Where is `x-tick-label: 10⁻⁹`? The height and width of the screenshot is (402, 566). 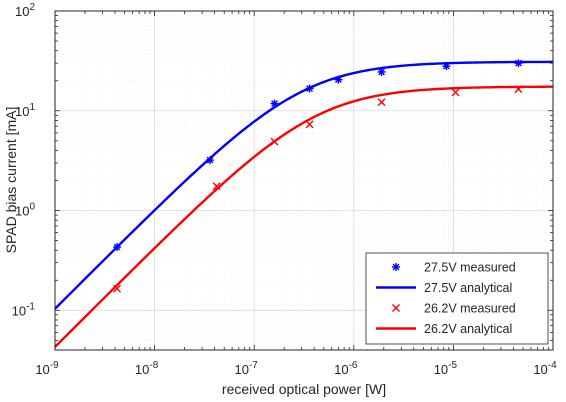
x-tick-label: 10⁻⁹ is located at coordinates (47, 368).